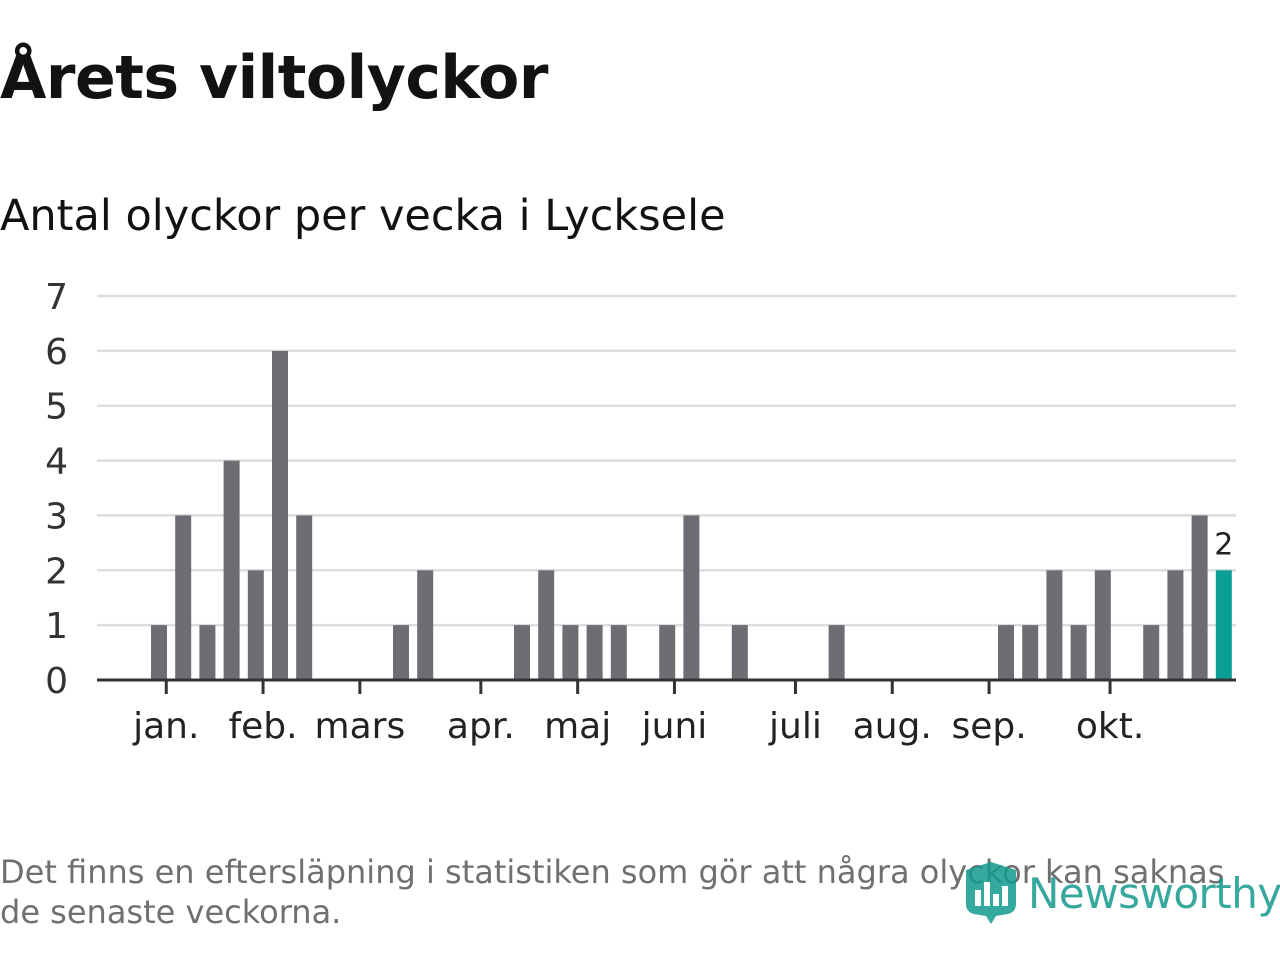 This screenshot has width=1280, height=960. I want to click on data-labels: 2, so click(1223, 544).